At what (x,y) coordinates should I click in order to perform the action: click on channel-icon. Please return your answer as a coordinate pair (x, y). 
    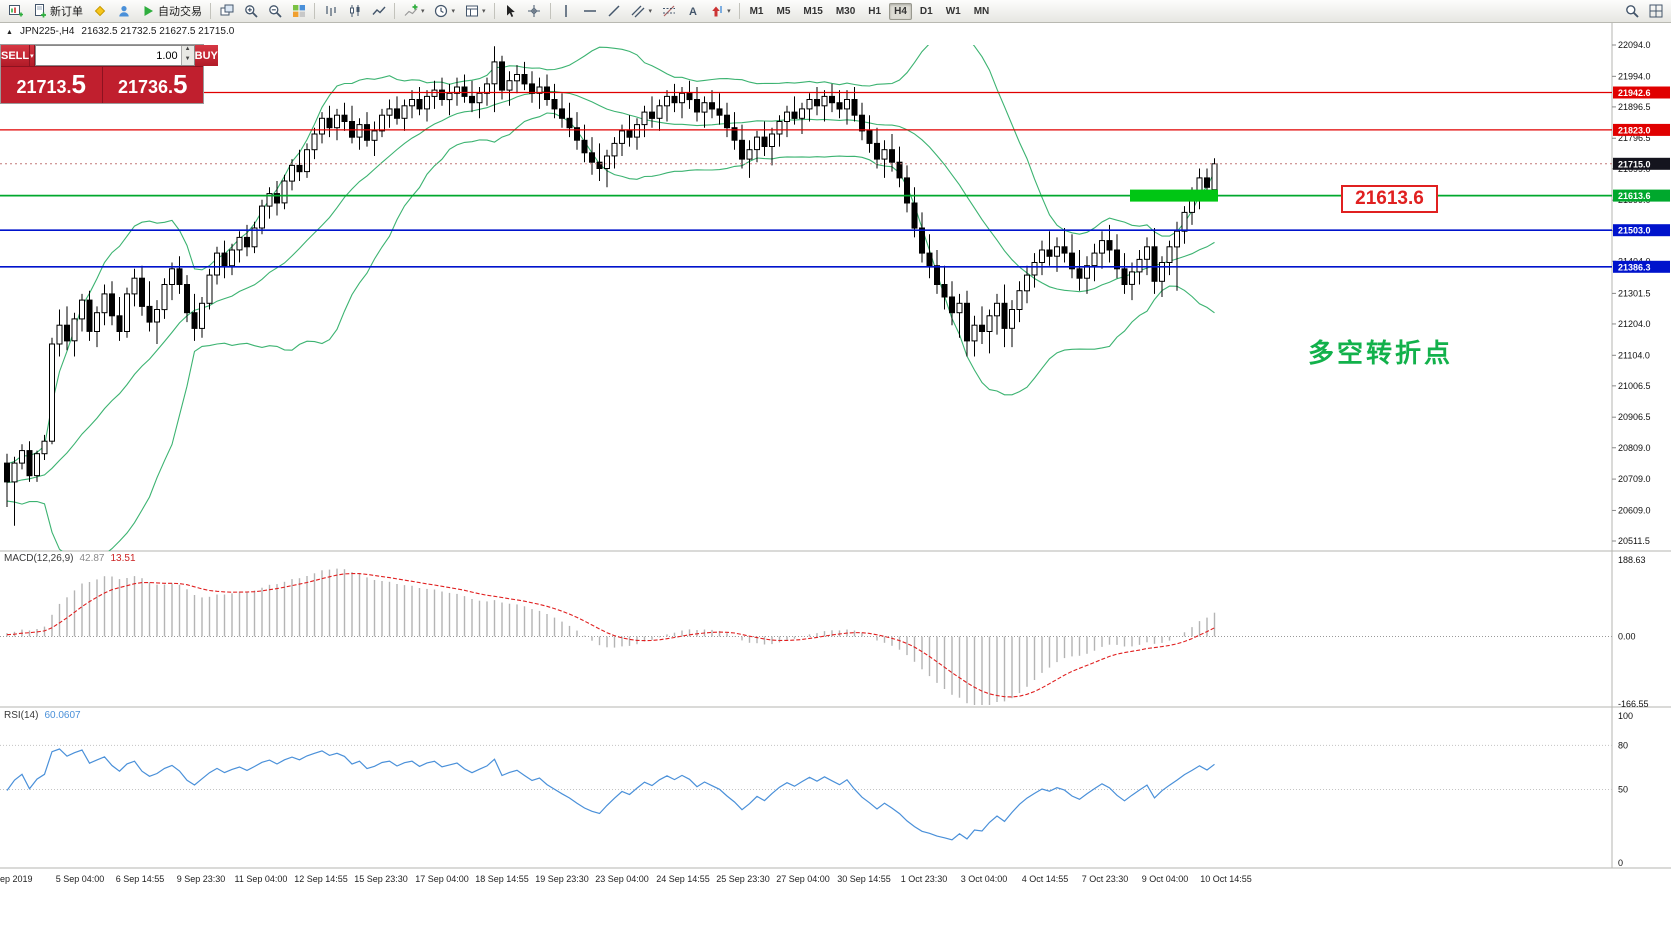
    Looking at the image, I should click on (638, 11).